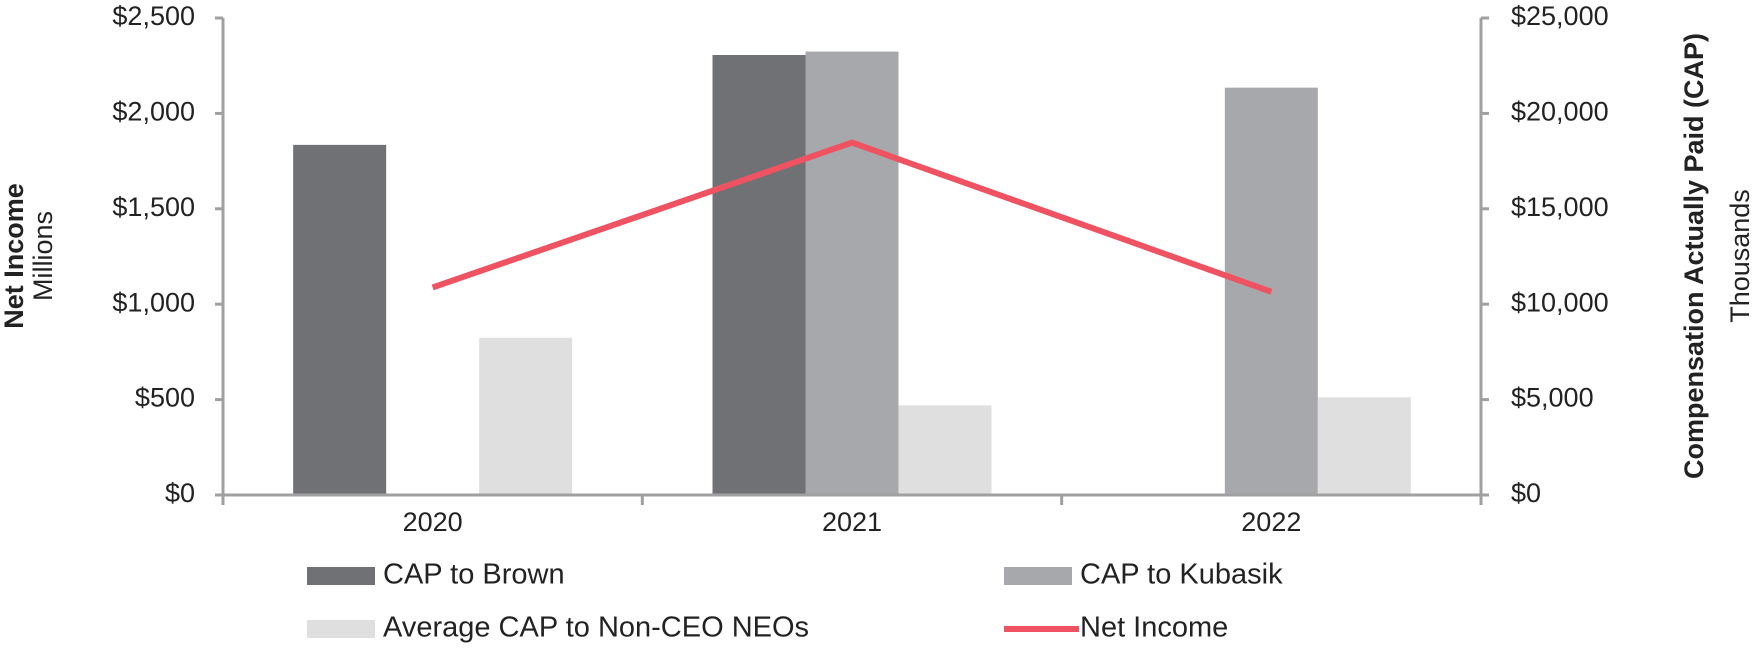 This screenshot has height=651, width=1762. What do you see at coordinates (153, 112) in the screenshot?
I see `y-tick-label: $2,000` at bounding box center [153, 112].